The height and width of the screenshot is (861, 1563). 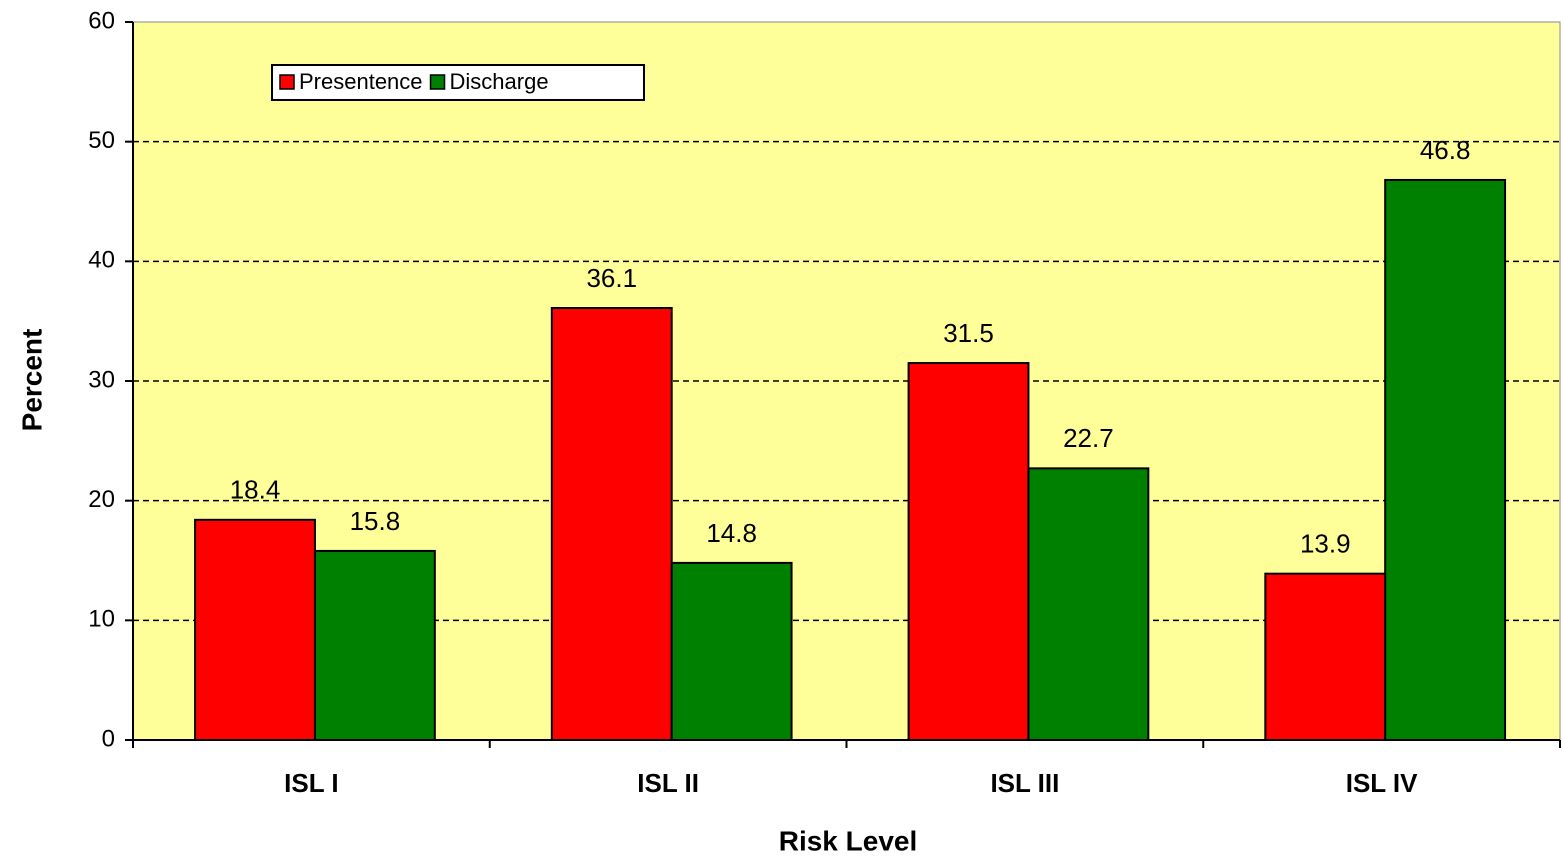 What do you see at coordinates (1325, 544) in the screenshot?
I see `value-label: 13.9` at bounding box center [1325, 544].